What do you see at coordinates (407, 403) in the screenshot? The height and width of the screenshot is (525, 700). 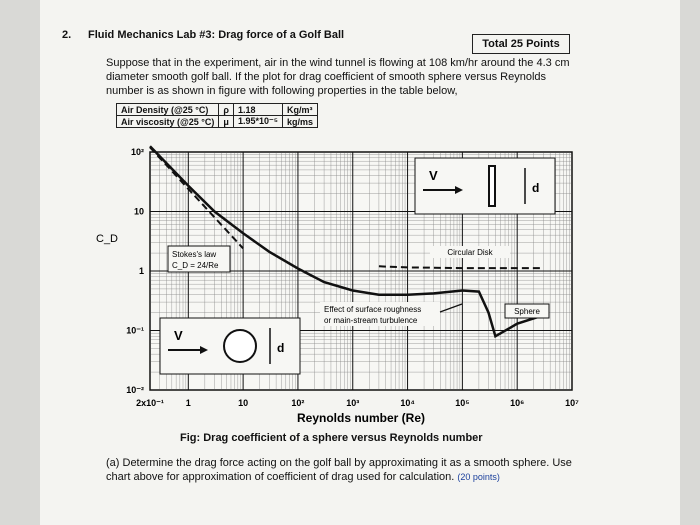 I see `x-tick-label: 10⁴` at bounding box center [407, 403].